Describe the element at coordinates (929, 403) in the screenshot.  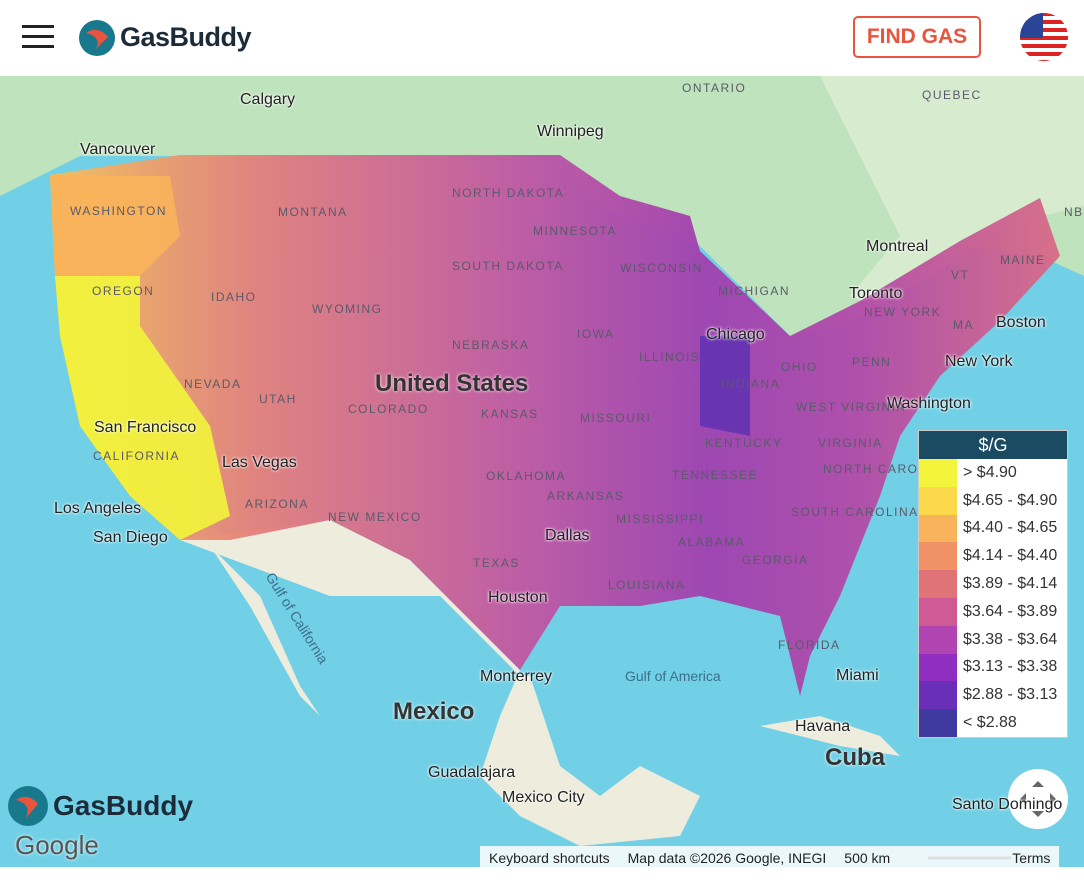
I see `city-label: Washington` at that location.